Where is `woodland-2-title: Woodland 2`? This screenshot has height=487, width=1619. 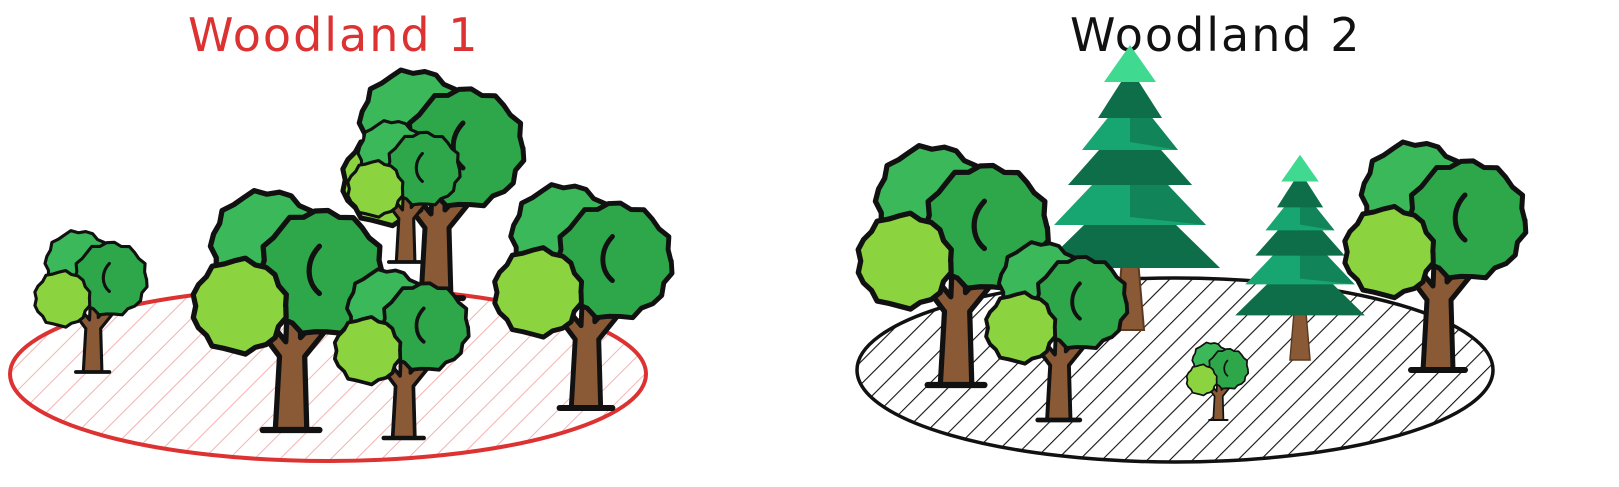 woodland-2-title: Woodland 2 is located at coordinates (1216, 35).